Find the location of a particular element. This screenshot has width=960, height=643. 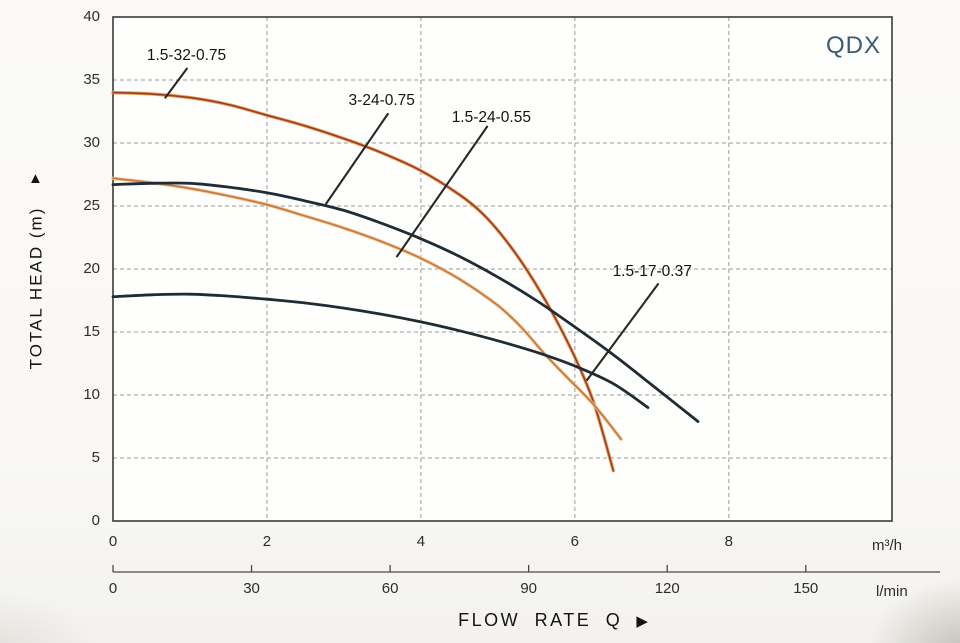

x-tick-label-m3h: 4 is located at coordinates (421, 541).